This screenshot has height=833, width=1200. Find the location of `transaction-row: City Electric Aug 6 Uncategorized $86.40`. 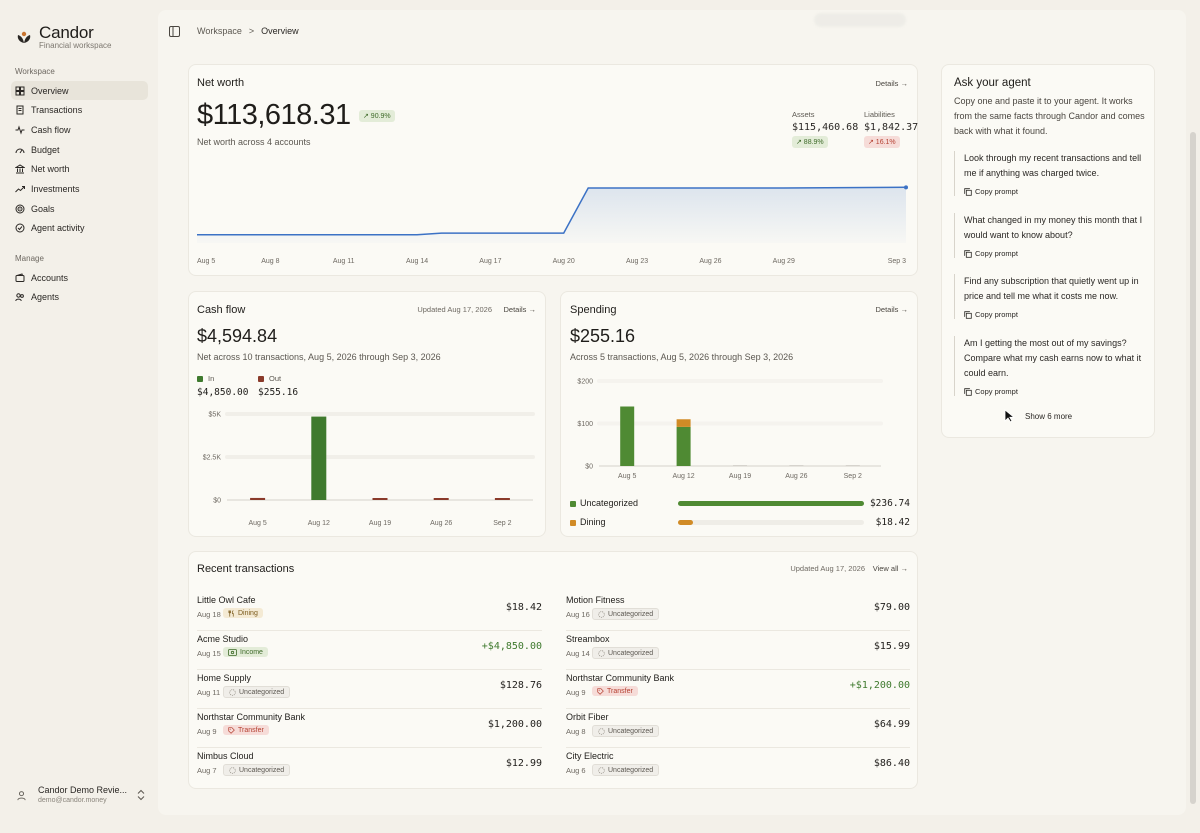

transaction-row: City Electric Aug 6 Uncategorized $86.40 is located at coordinates (738, 768).